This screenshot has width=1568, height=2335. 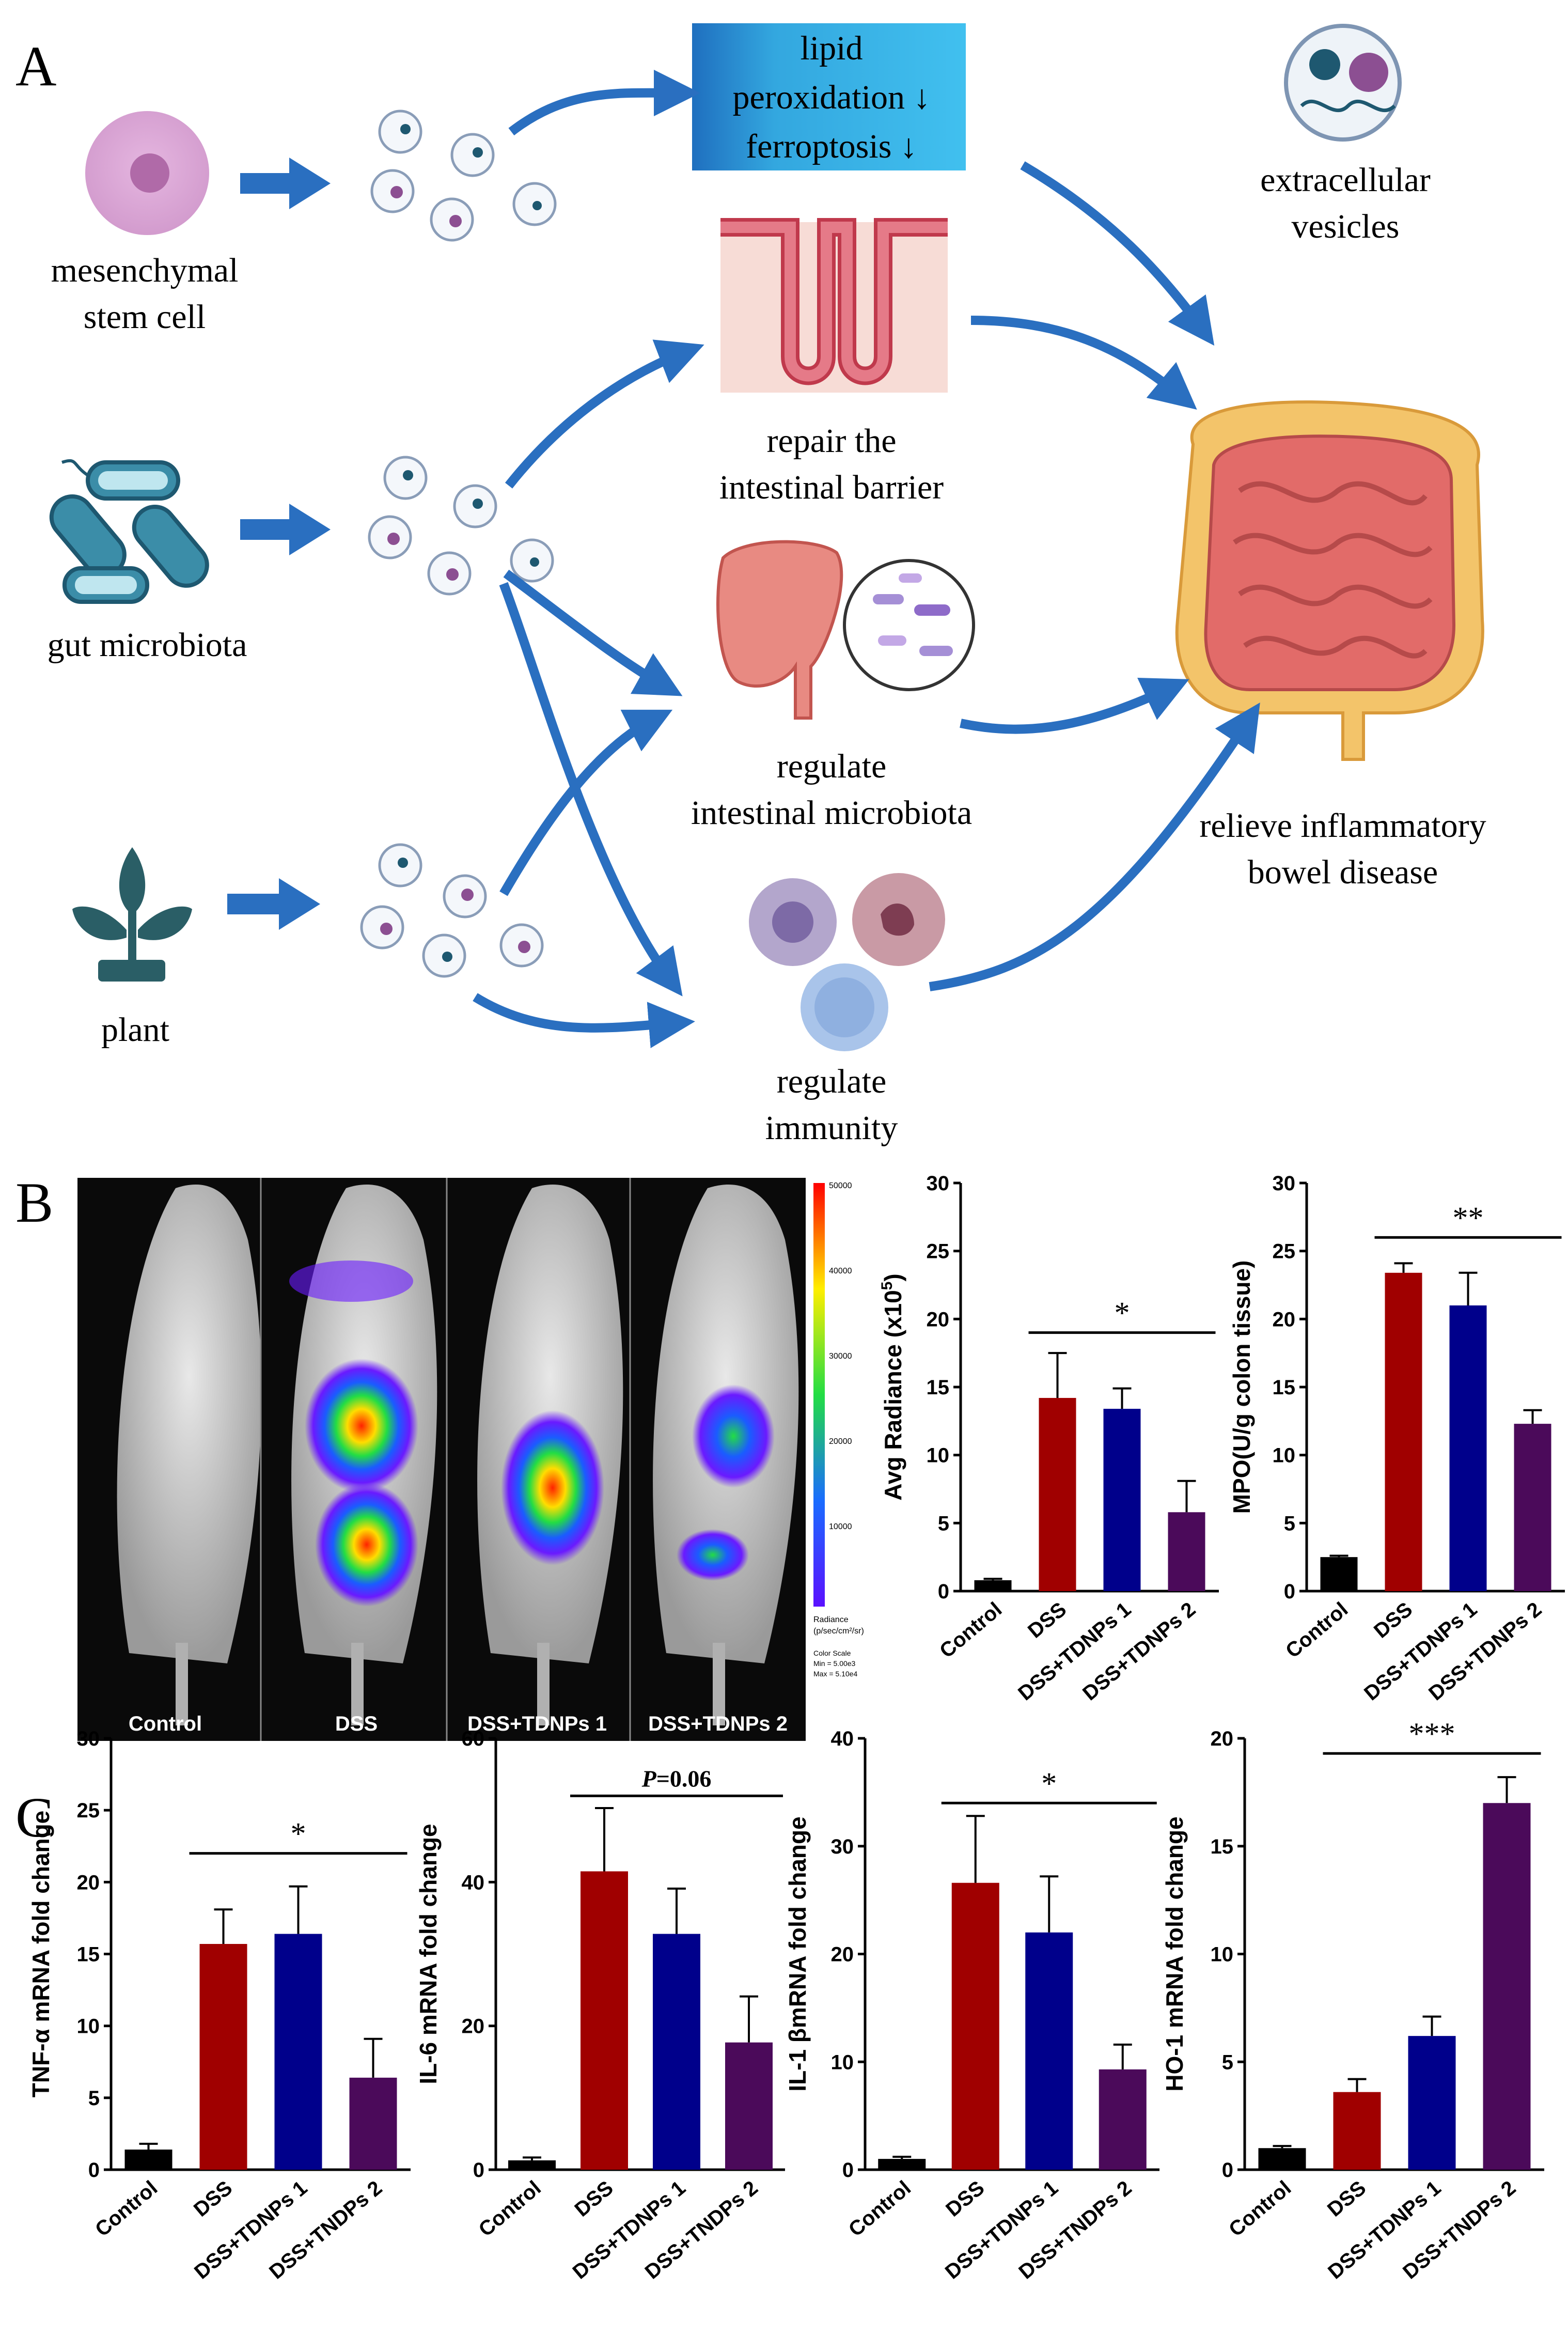 I want to click on box-line-1: lipid, so click(x=832, y=48).